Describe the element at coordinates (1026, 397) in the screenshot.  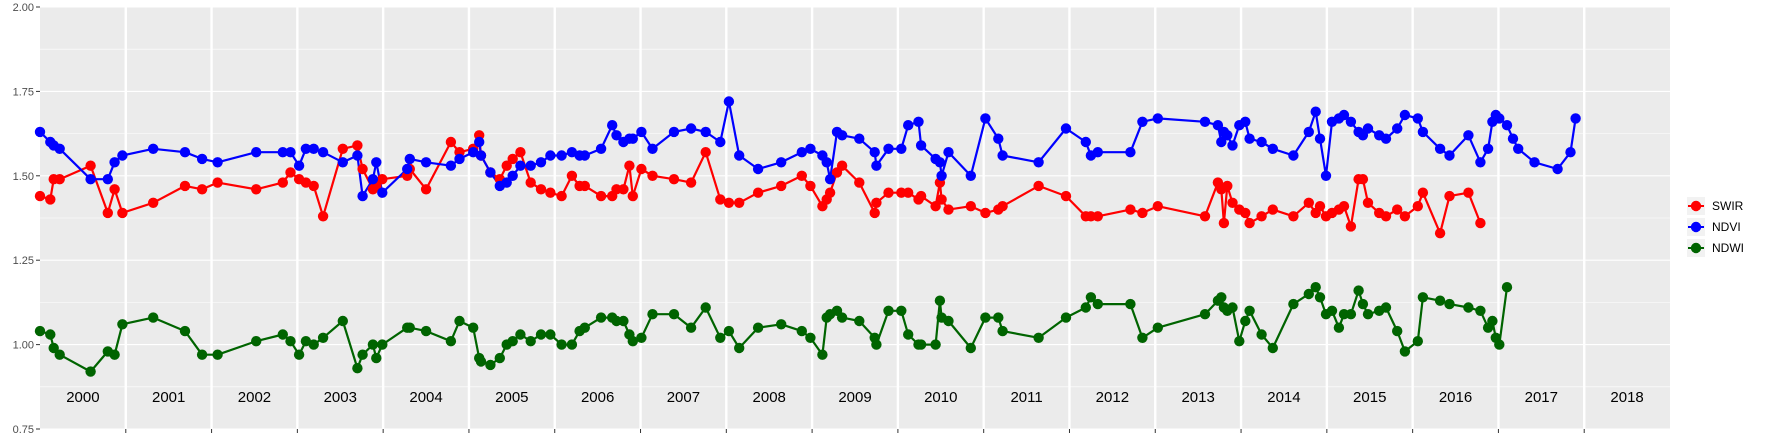
I see `year-label: 2011` at that location.